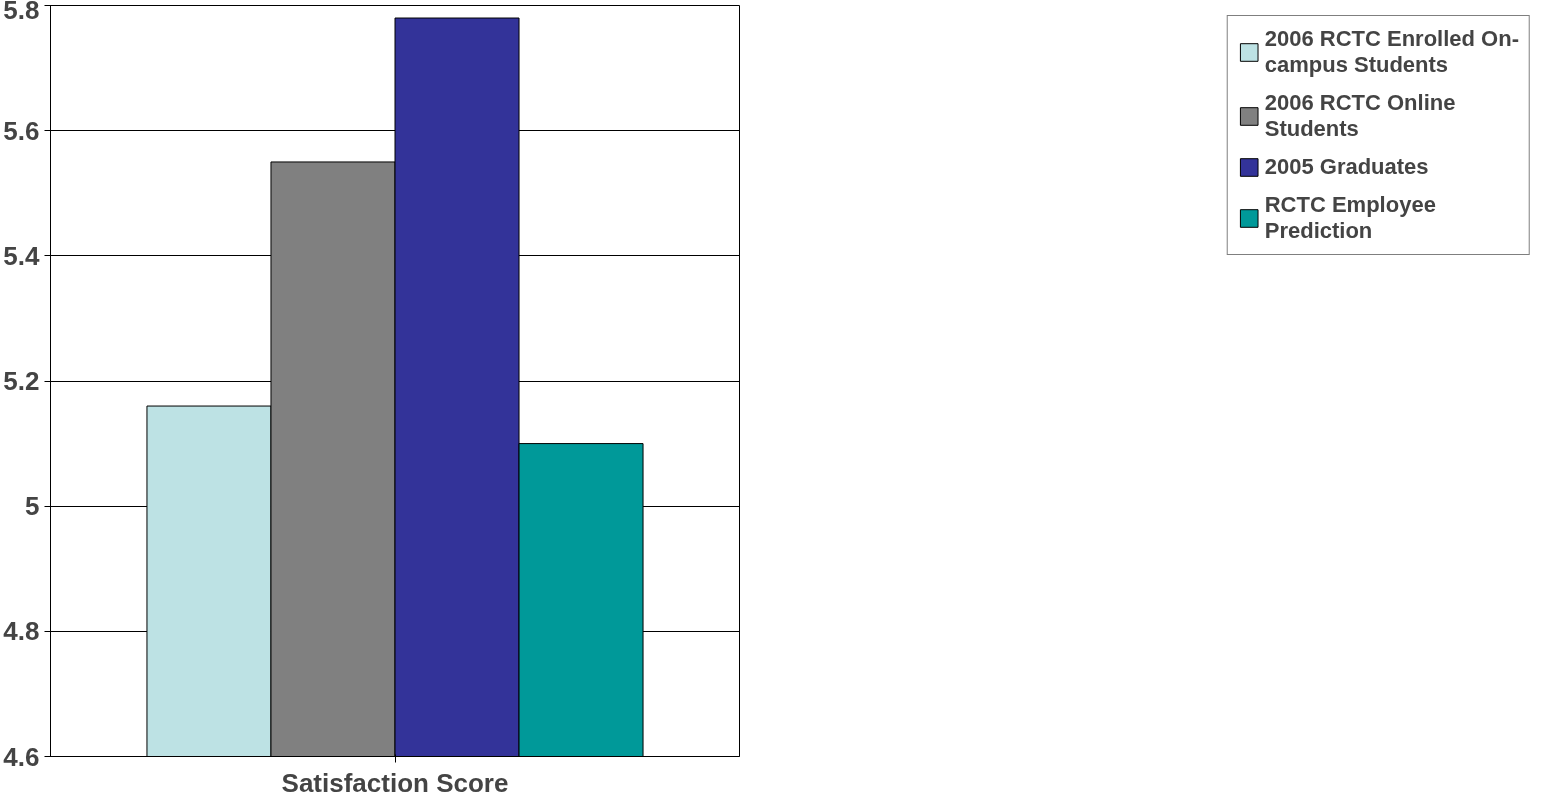 The image size is (1550, 811). I want to click on y-tick-label: 5, so click(32, 506).